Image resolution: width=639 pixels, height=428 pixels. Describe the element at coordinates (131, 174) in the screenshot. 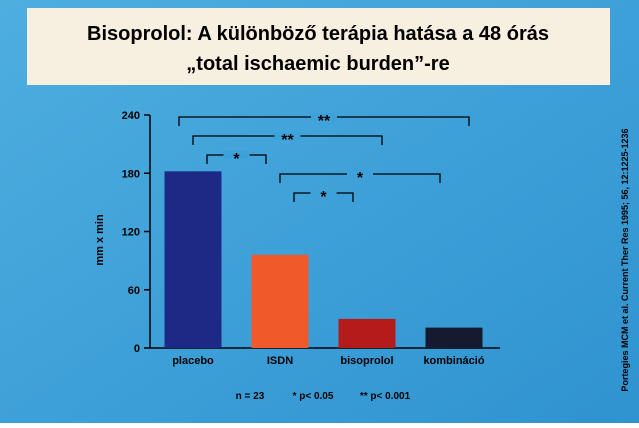

I see `y-tick-label: 180` at that location.